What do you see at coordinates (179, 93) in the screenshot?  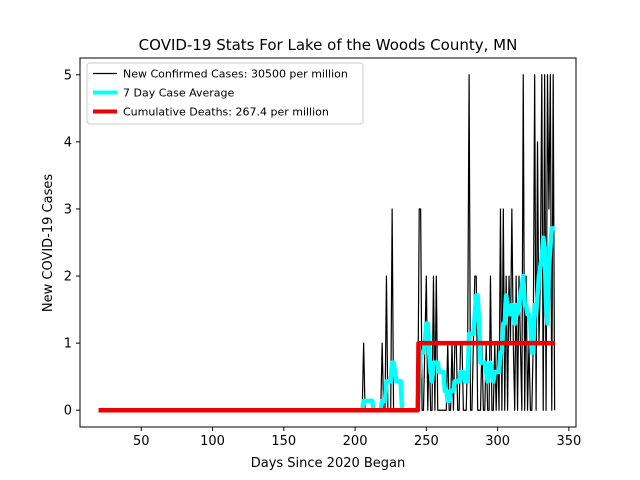 I see `legend-label-7-day-average: 7 Day Case Average` at bounding box center [179, 93].